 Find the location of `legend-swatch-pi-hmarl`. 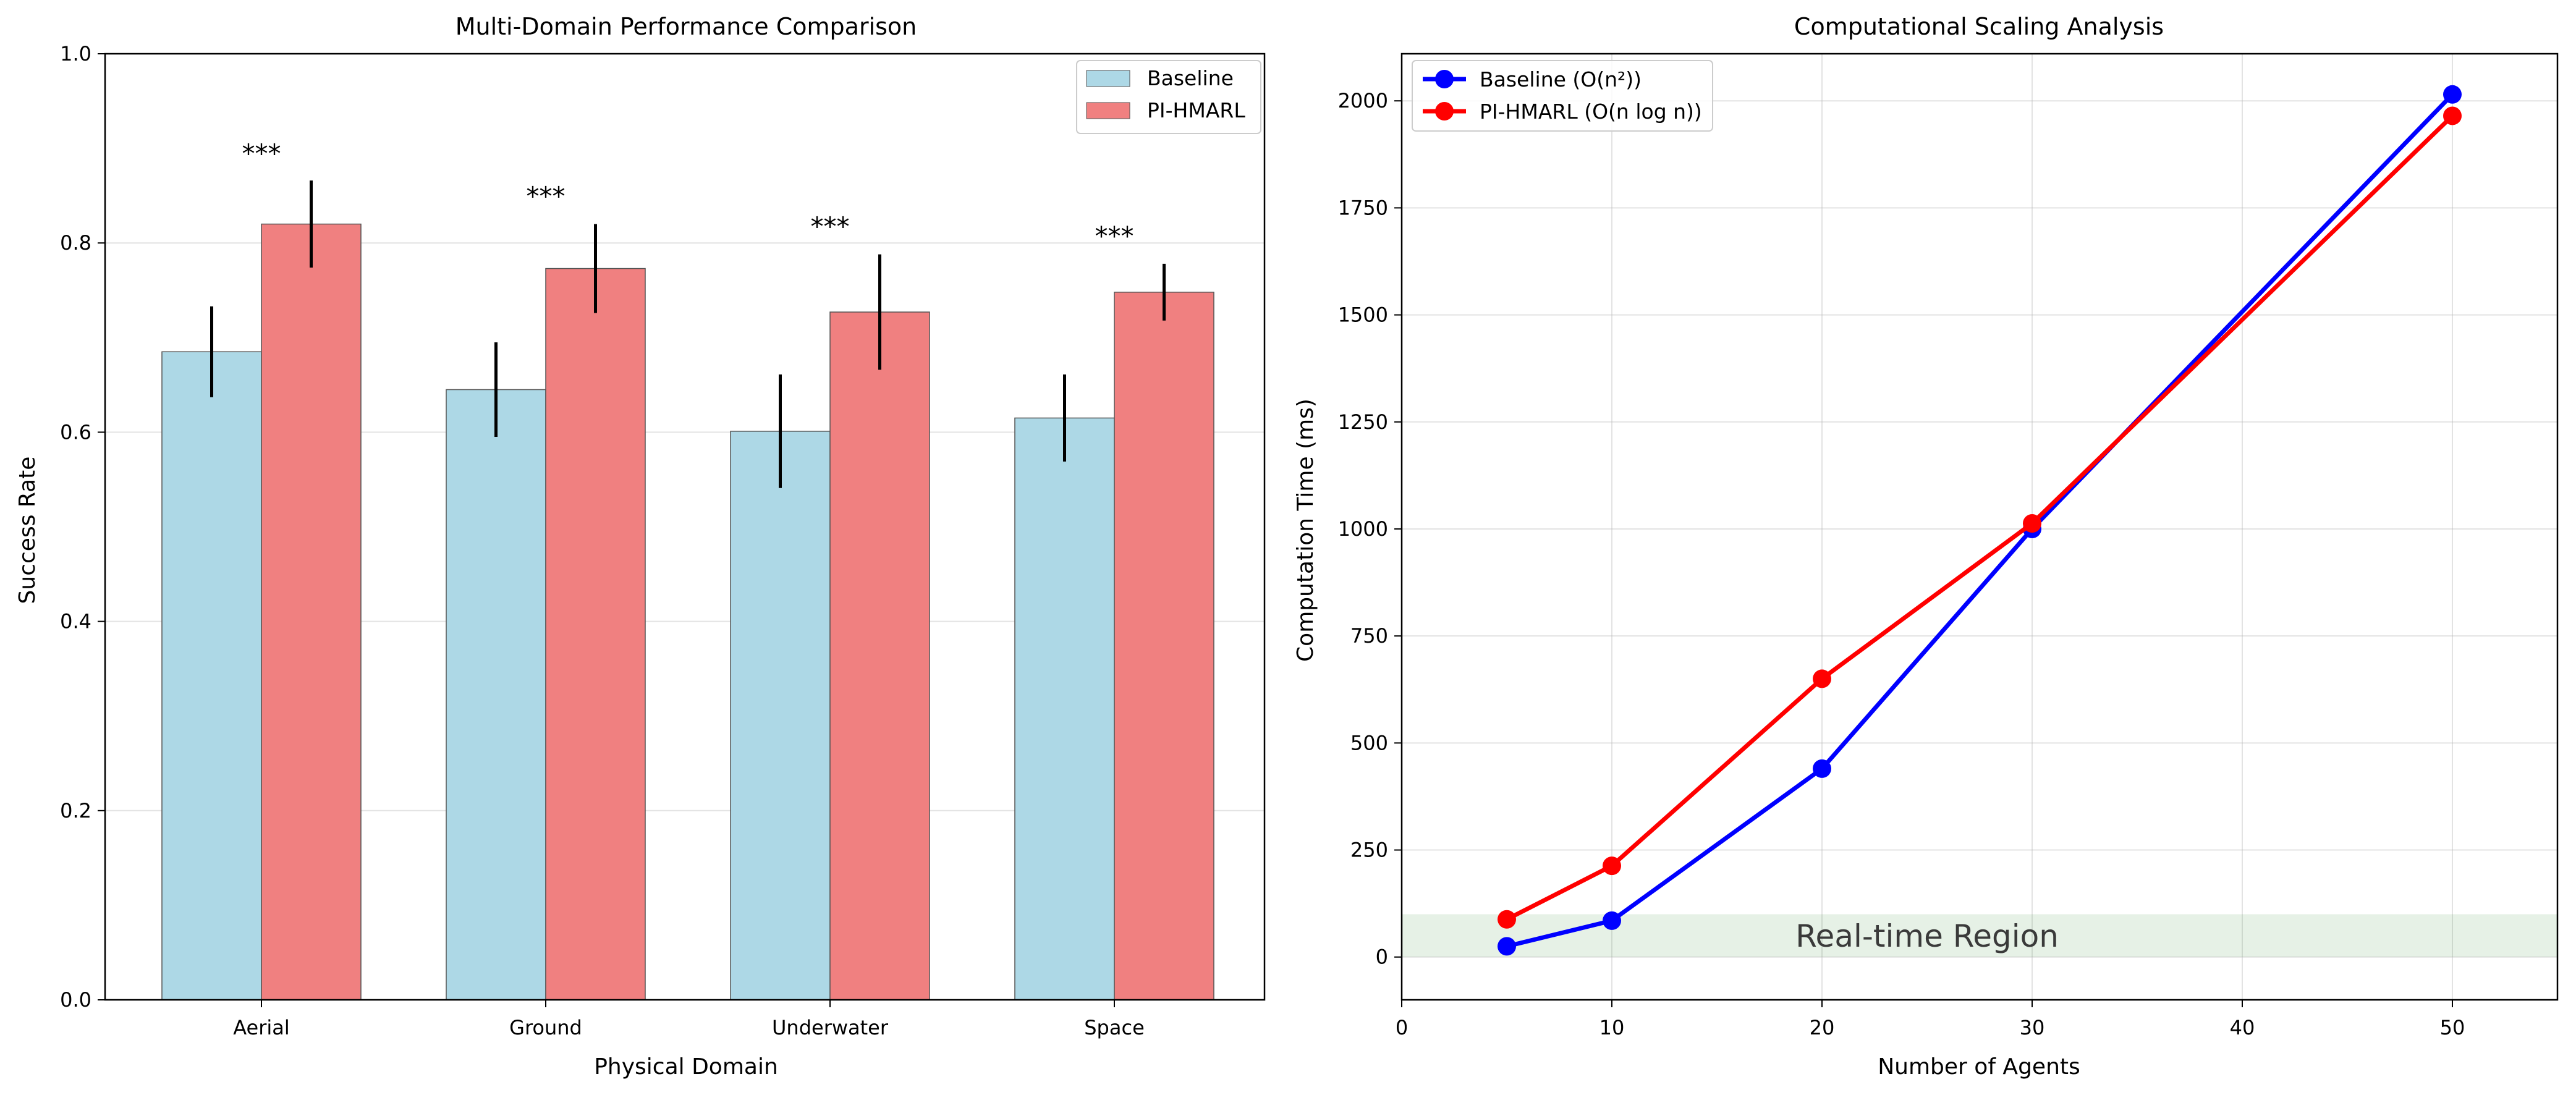

legend-swatch-pi-hmarl is located at coordinates (1108, 110).